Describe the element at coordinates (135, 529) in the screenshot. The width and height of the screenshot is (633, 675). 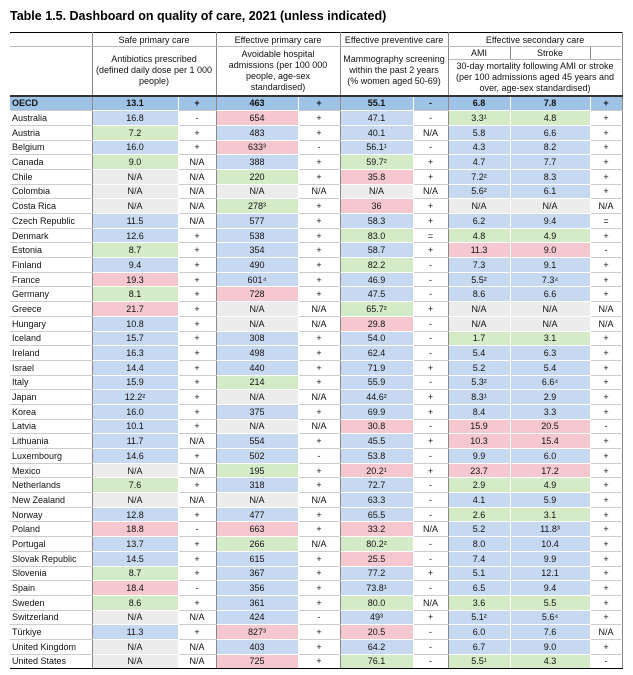
I see `value-cell: 18.8` at that location.